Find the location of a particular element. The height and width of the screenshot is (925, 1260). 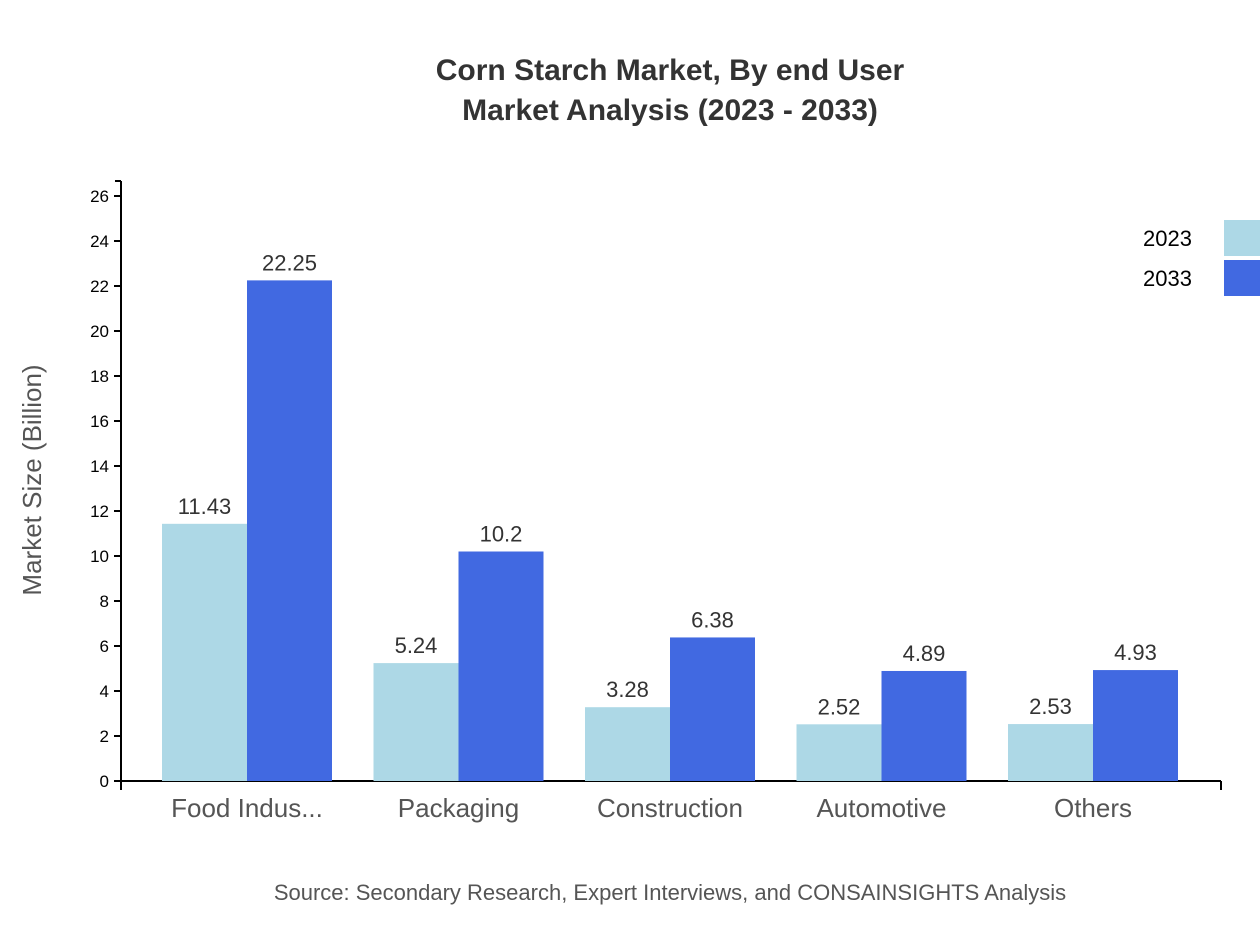

legend-swatch-2023 is located at coordinates (1242, 238).